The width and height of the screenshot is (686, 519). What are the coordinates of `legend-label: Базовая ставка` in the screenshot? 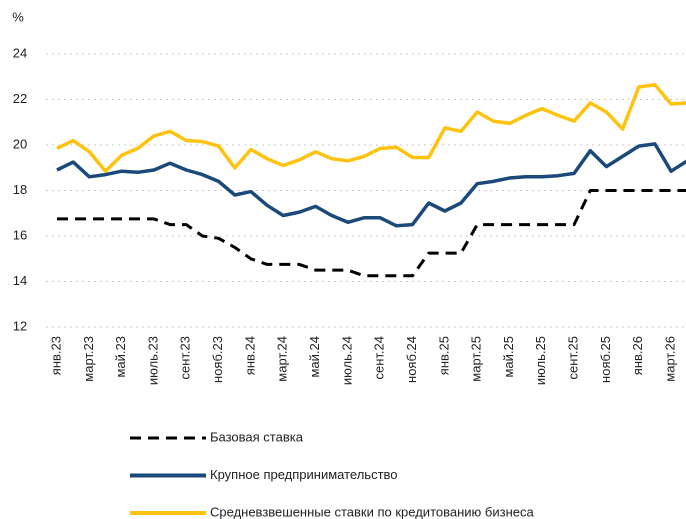 It's located at (257, 436).